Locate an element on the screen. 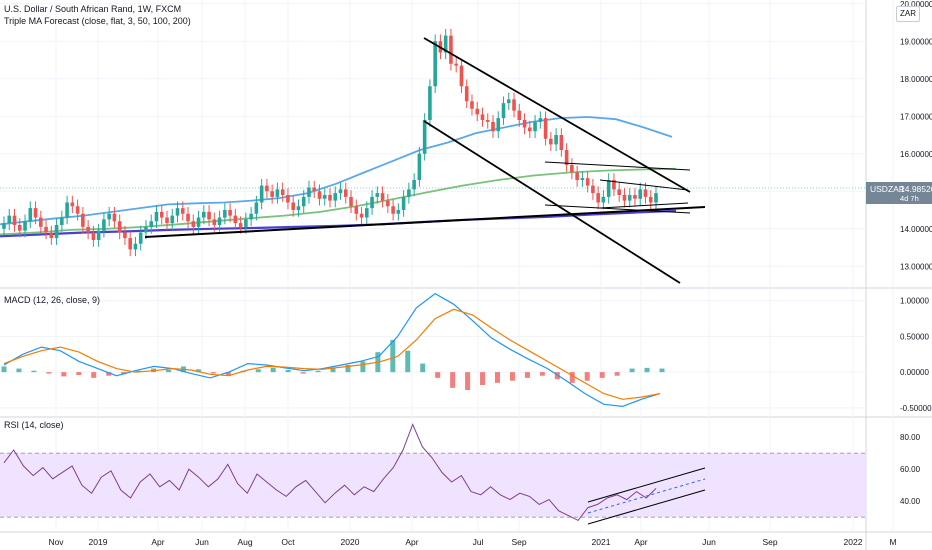 This screenshot has height=550, width=932. currency-button: ZAR is located at coordinates (908, 14).